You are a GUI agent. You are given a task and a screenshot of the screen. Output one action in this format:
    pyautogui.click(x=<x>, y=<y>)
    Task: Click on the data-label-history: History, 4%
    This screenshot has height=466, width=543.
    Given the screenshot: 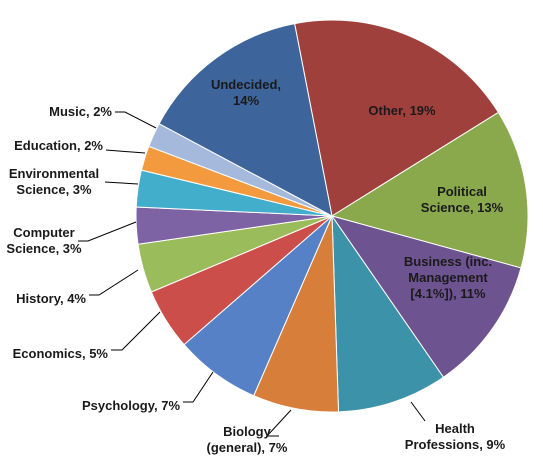 What is the action you would take?
    pyautogui.click(x=51, y=298)
    